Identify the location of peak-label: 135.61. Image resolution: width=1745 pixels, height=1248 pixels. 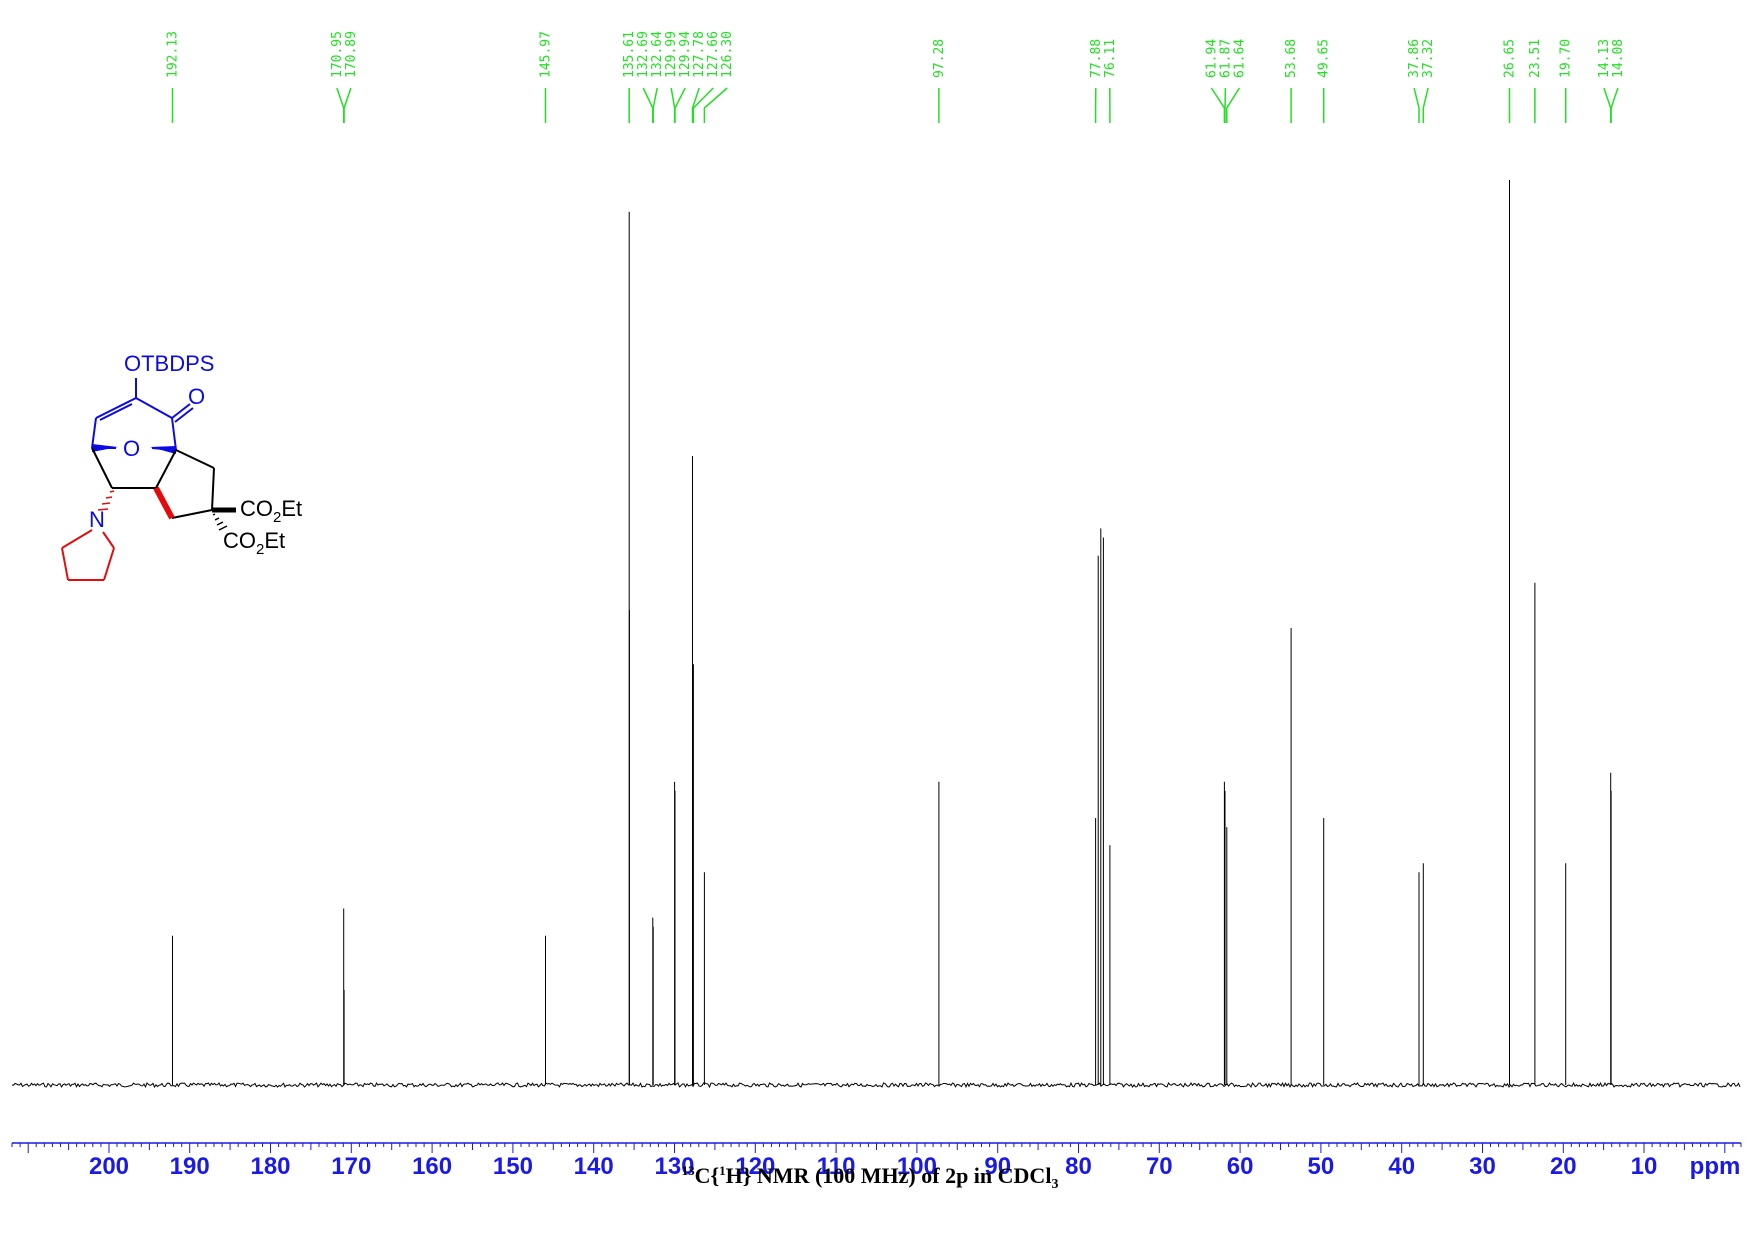
(629, 54).